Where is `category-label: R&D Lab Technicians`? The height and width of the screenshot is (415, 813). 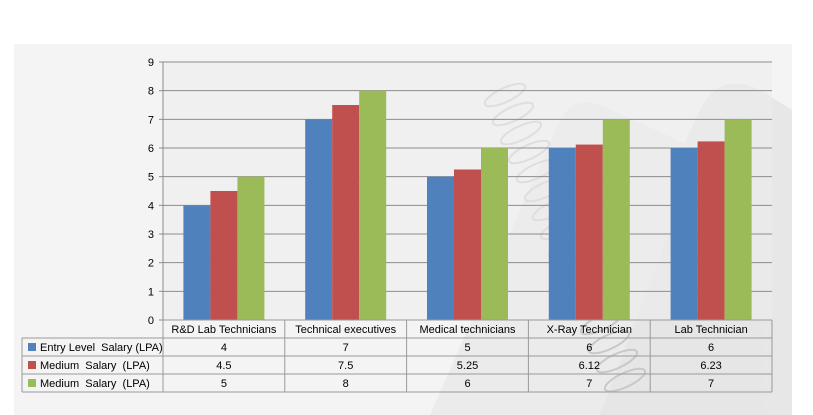
category-label: R&D Lab Technicians is located at coordinates (223, 330).